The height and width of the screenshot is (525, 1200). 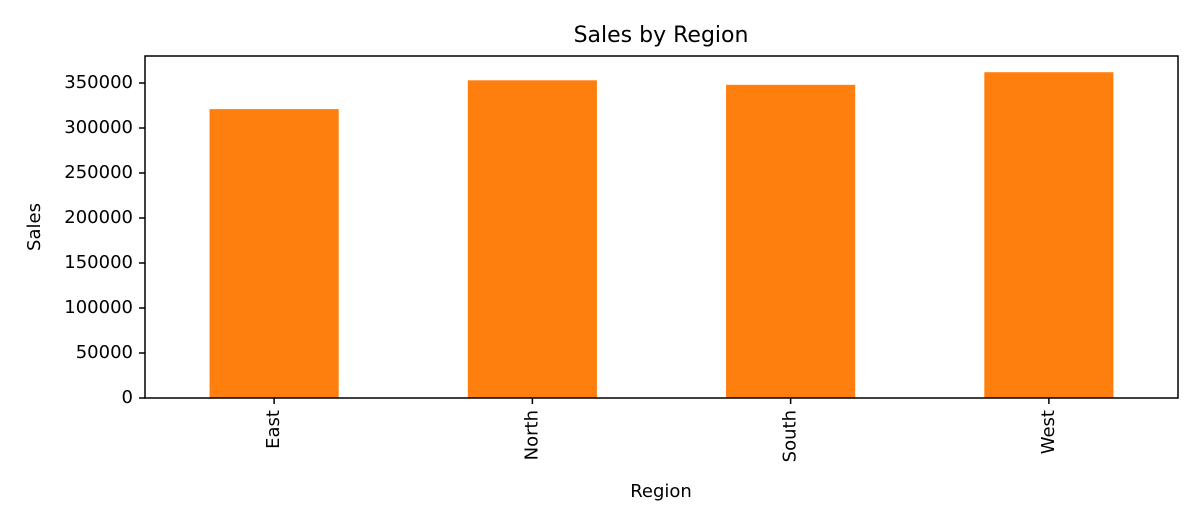 What do you see at coordinates (273, 429) in the screenshot?
I see `x-tick-label-east: East` at bounding box center [273, 429].